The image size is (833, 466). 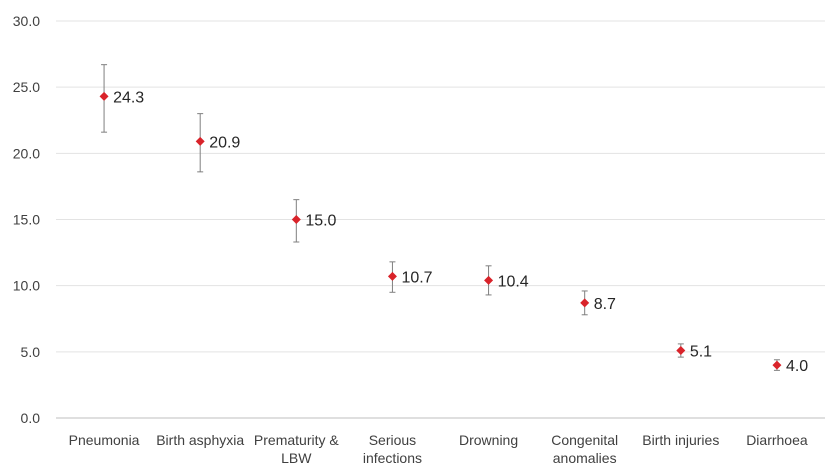 I want to click on category-label-line: Serious, so click(x=392, y=440).